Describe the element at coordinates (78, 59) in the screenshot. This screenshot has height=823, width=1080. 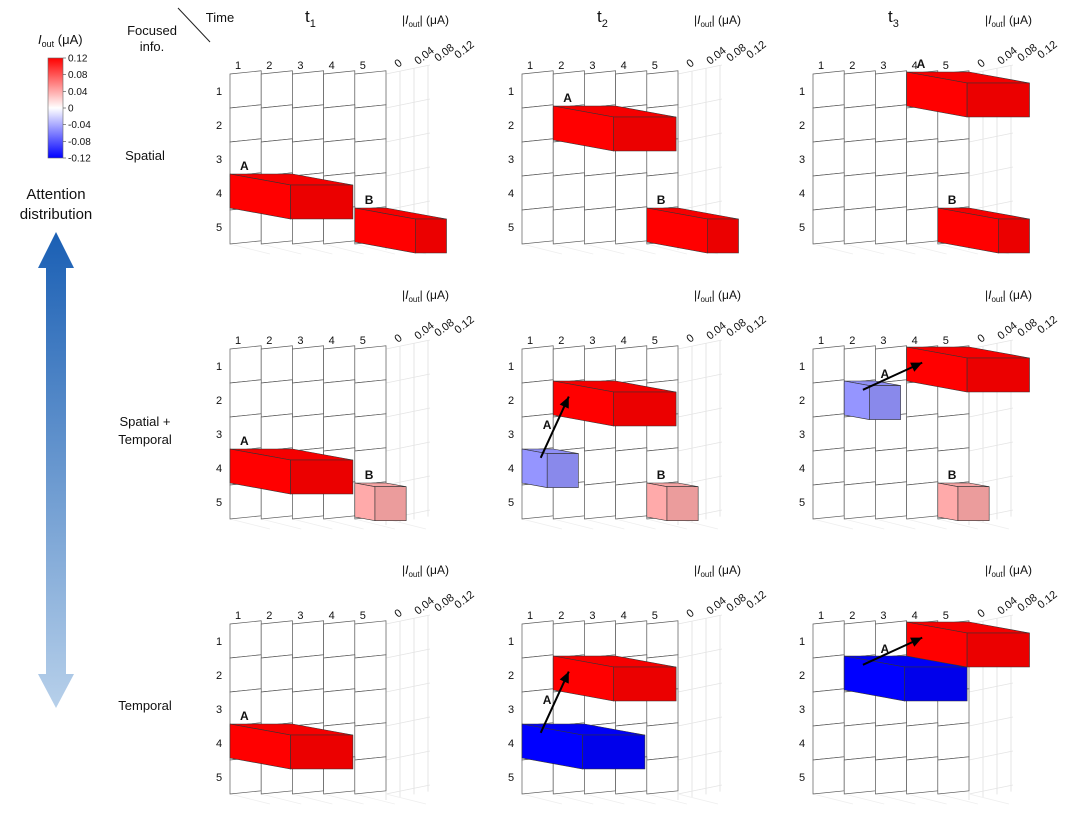
I see `colorbar-tick-label: 0.12` at that location.